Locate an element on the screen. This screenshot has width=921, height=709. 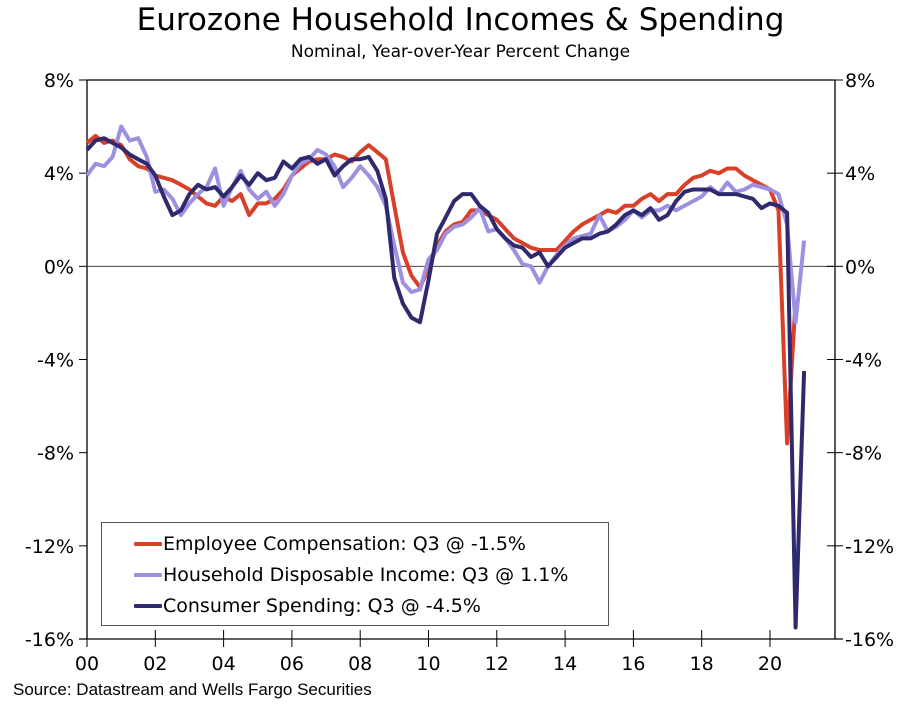
y-tick-label-right: -8% is located at coordinates (863, 454).